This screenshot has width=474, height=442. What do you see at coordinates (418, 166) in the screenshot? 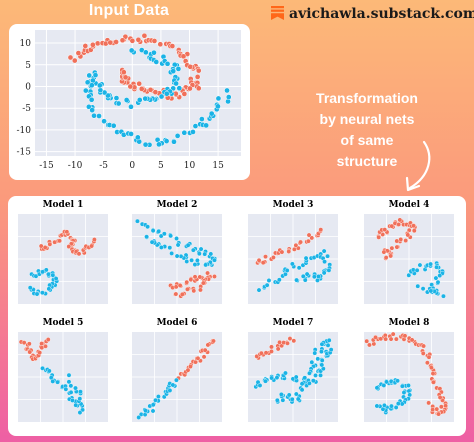
I see `curved-arrow-icon` at bounding box center [418, 166].